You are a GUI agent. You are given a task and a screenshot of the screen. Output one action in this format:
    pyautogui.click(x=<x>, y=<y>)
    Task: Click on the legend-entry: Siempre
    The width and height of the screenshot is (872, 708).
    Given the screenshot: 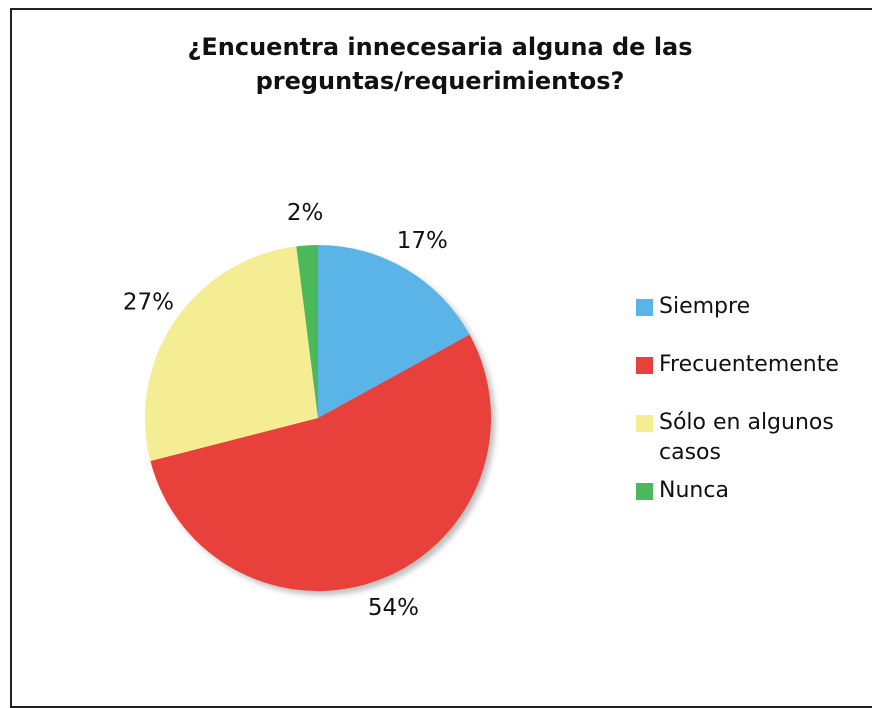 What is the action you would take?
    pyautogui.click(x=754, y=307)
    